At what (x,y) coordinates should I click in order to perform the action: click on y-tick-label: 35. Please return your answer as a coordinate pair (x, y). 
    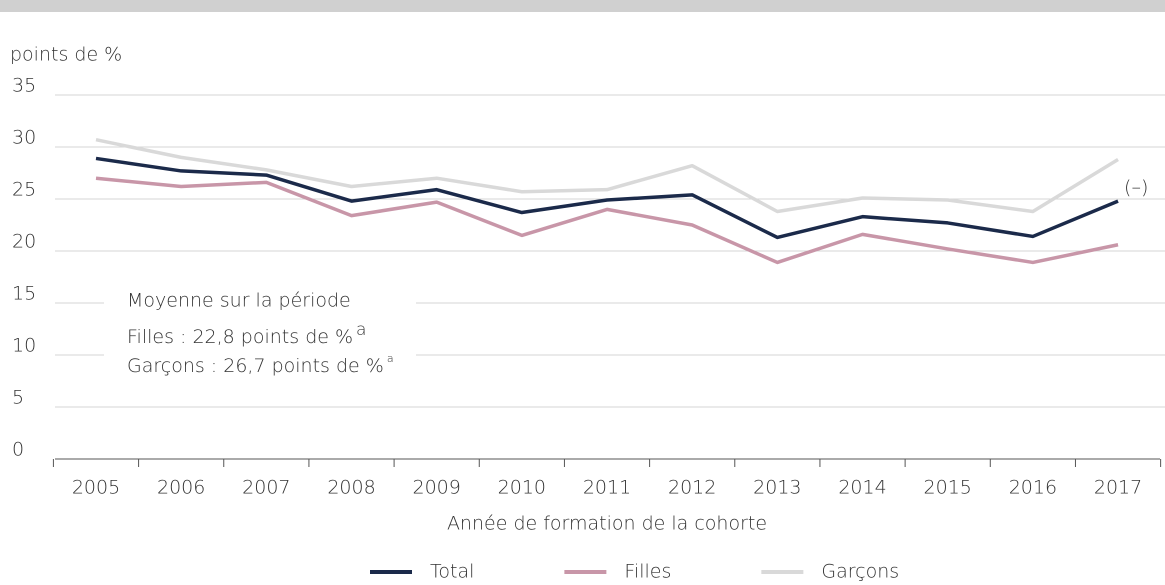
    Looking at the image, I should click on (24, 86).